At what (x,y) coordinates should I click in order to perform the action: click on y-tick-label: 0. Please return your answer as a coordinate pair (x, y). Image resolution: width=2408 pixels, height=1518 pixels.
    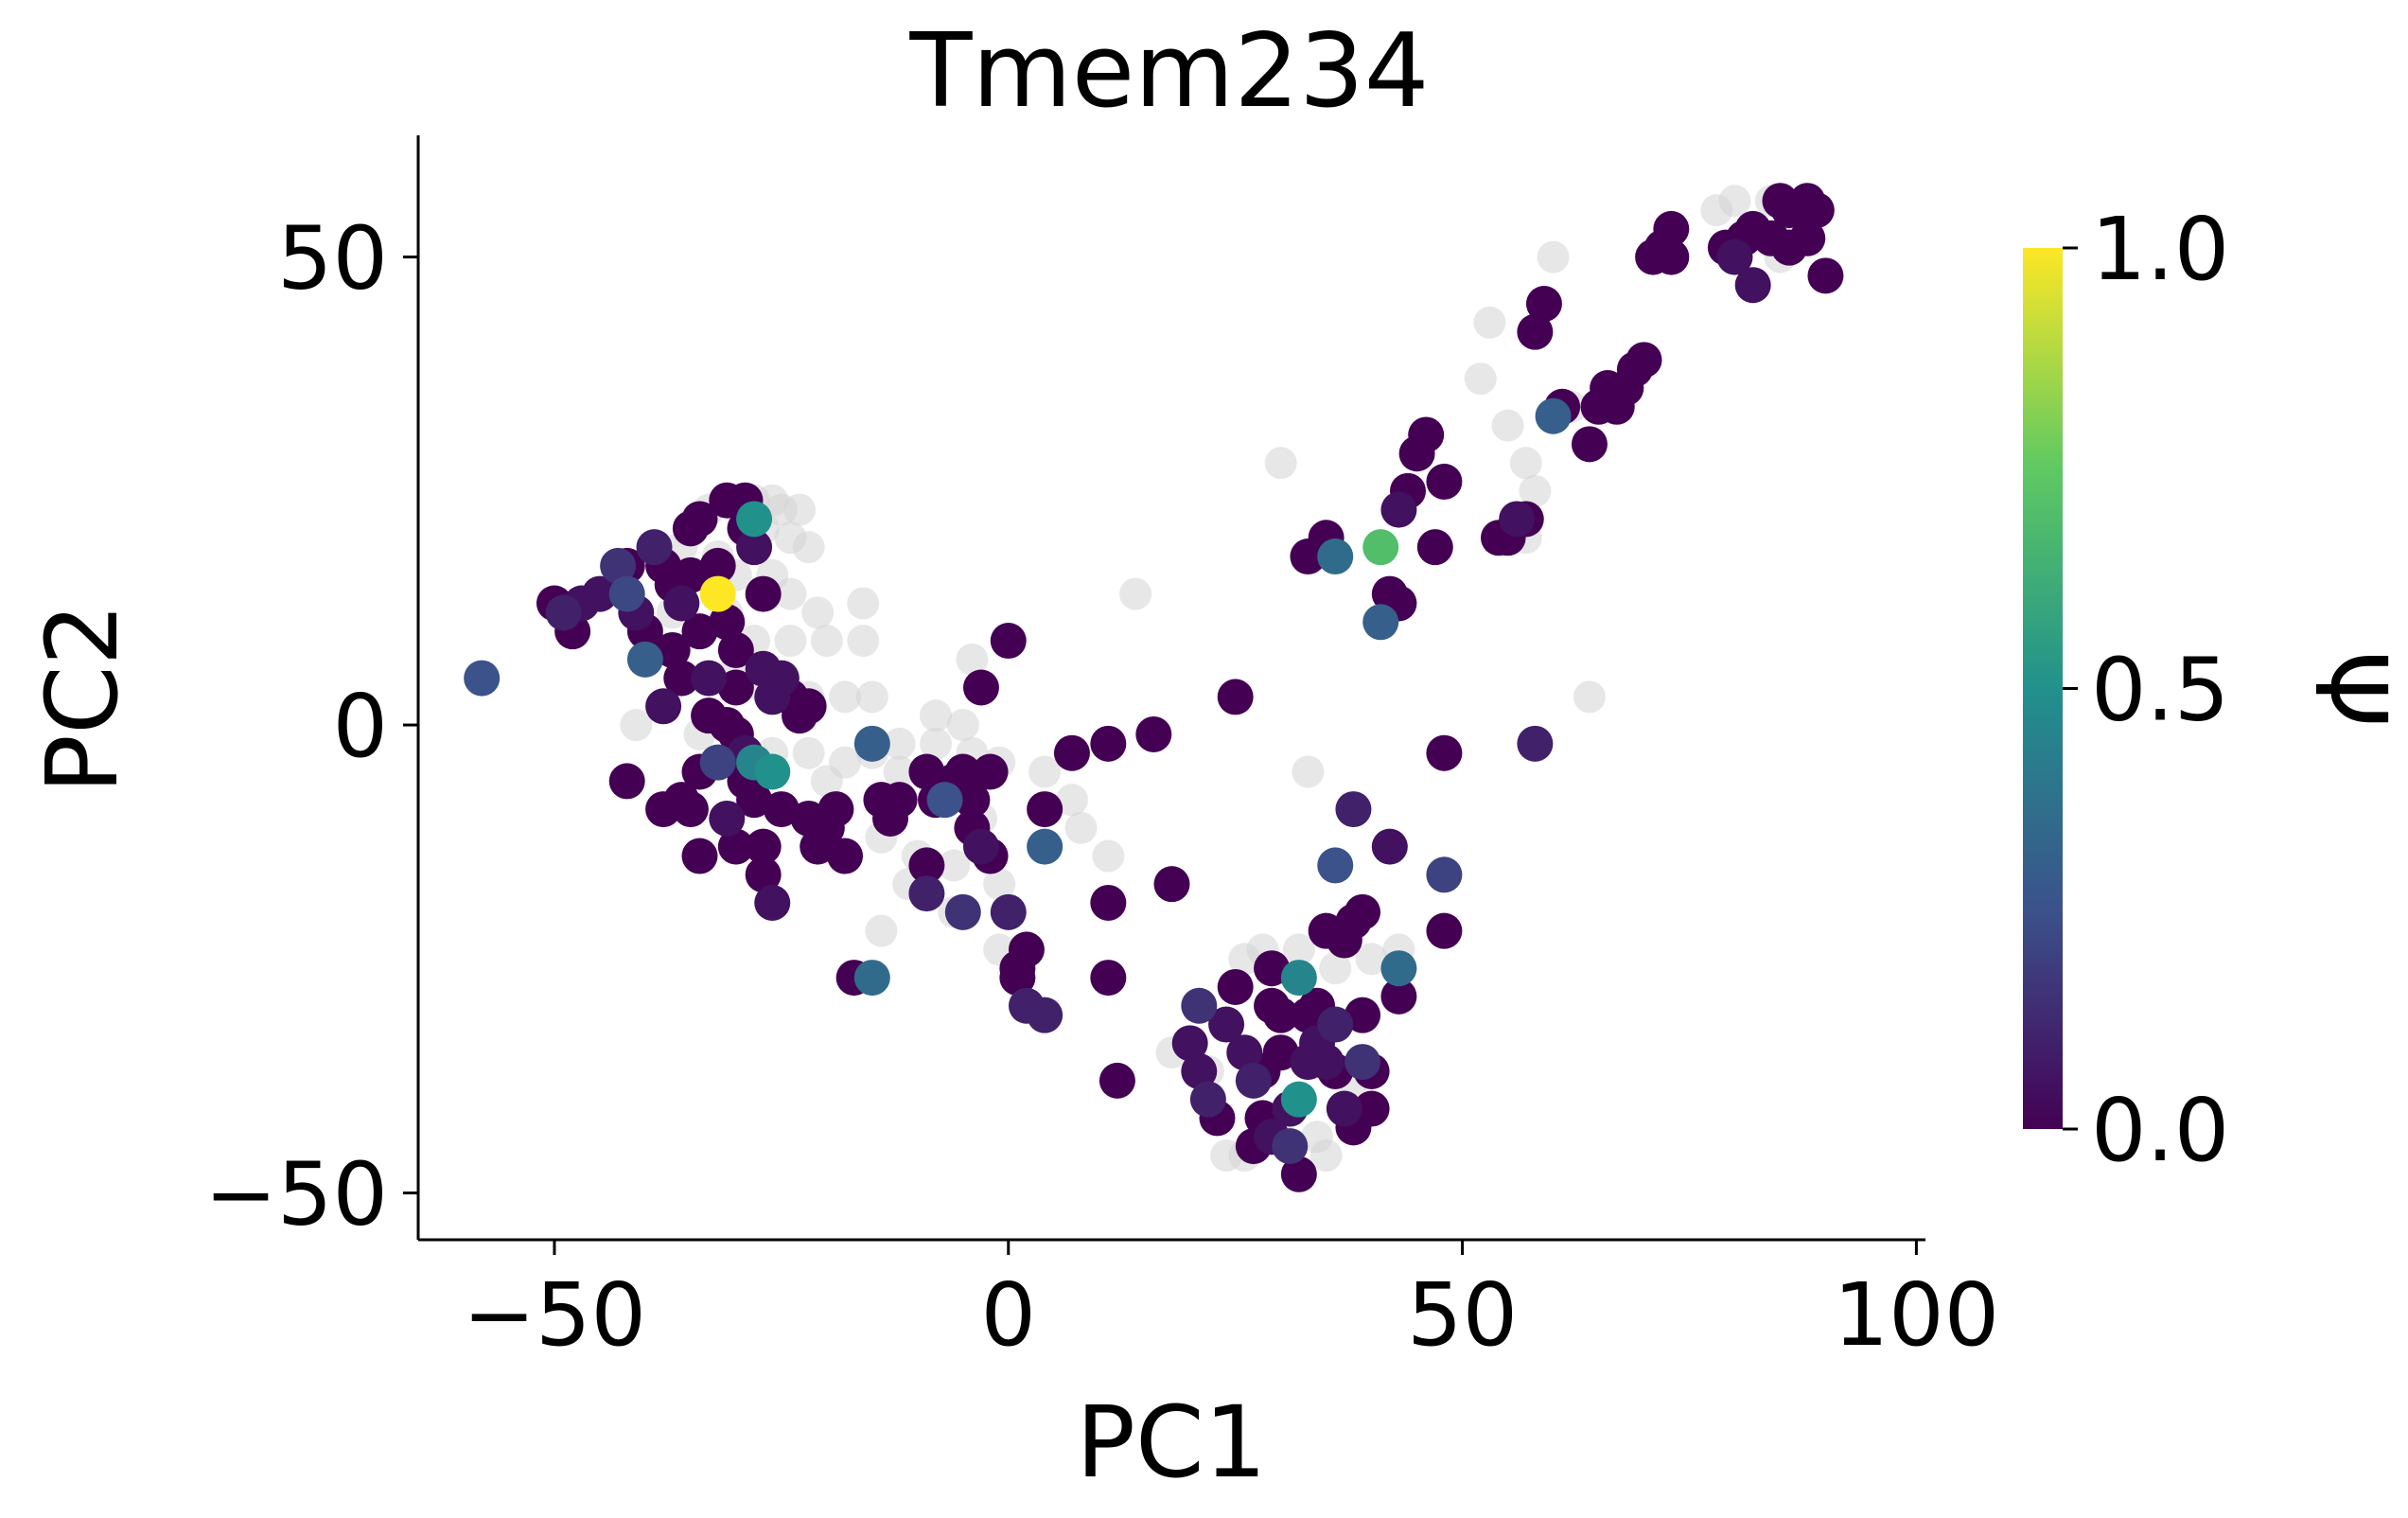
    Looking at the image, I should click on (360, 726).